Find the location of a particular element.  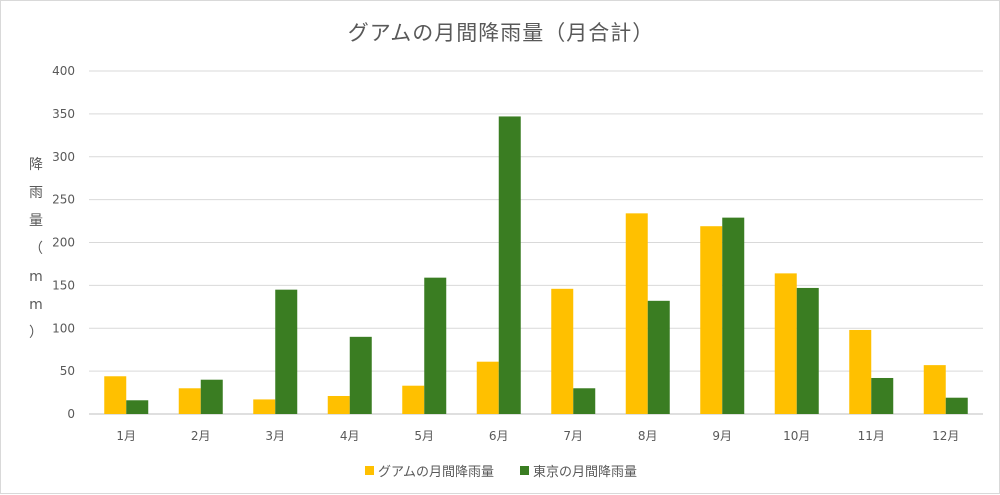

y-tick-label: 250 is located at coordinates (63, 200).